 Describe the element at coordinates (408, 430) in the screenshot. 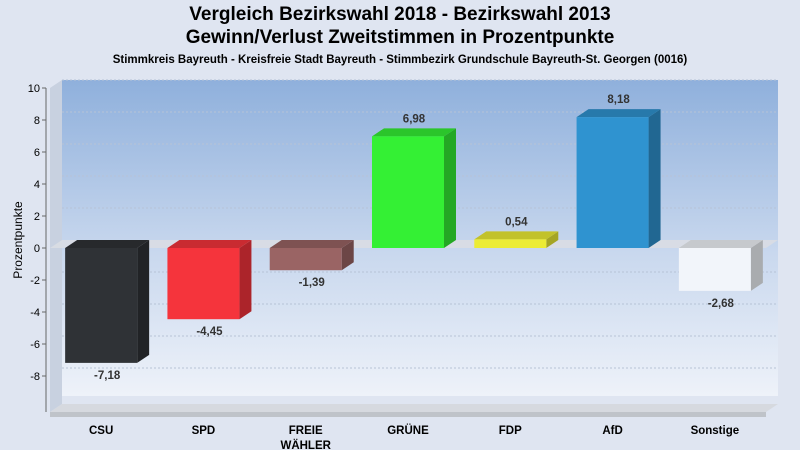

I see `x-tick-label: GRÜNE` at that location.